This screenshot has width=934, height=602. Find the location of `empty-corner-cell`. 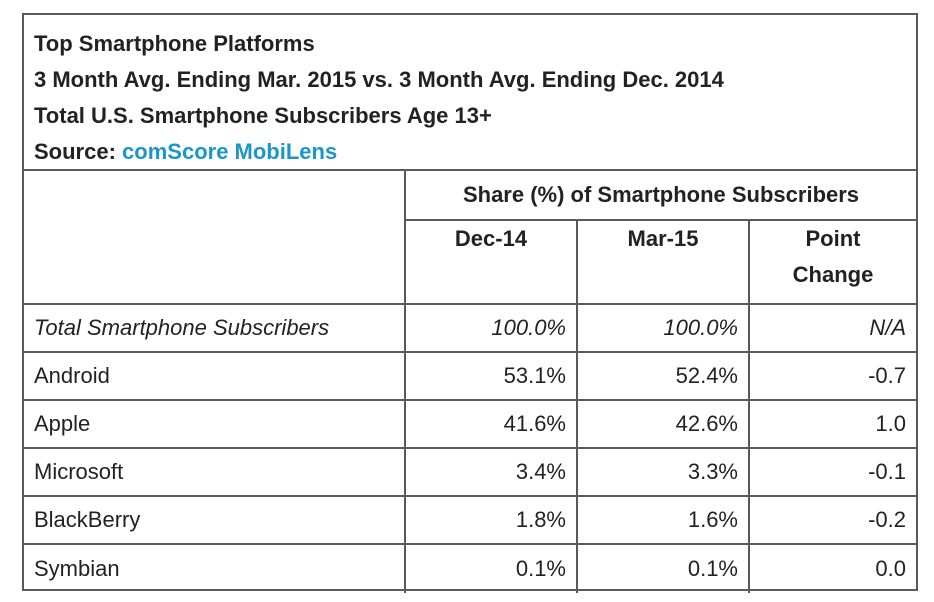

empty-corner-cell is located at coordinates (214, 238).